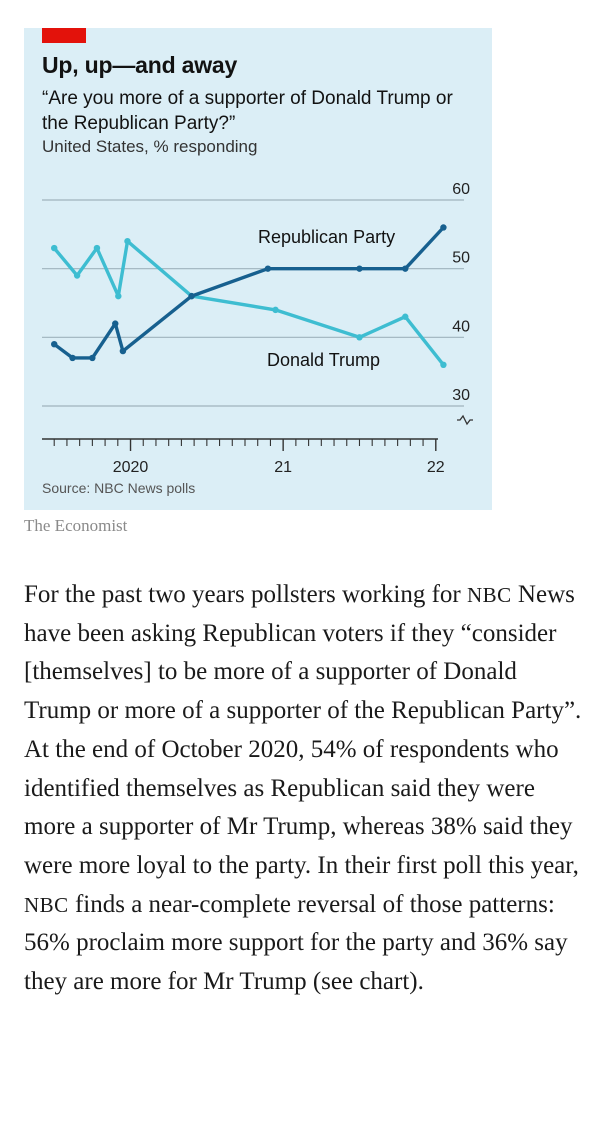 The image size is (600, 1123). Describe the element at coordinates (323, 360) in the screenshot. I see `series-label-donald-trump: Donald Trump` at that location.